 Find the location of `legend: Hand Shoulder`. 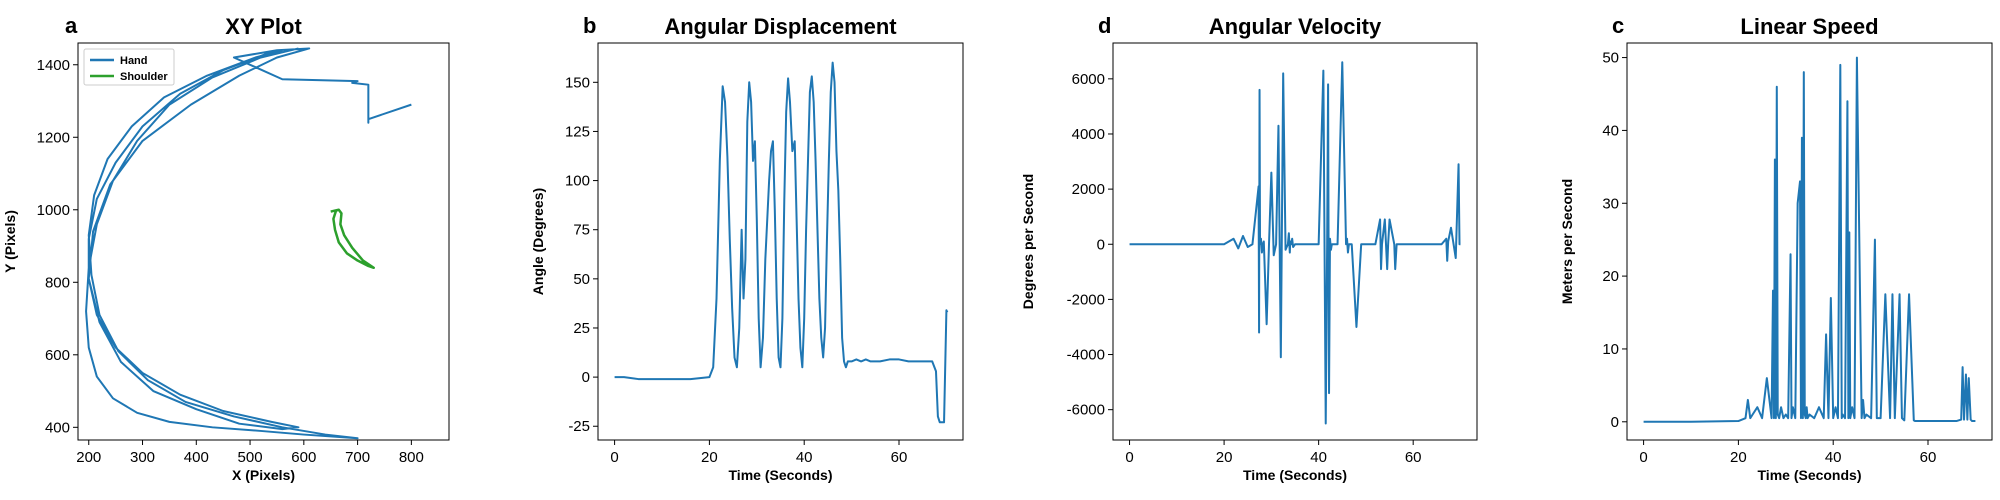

legend: Hand Shoulder is located at coordinates (129, 67).